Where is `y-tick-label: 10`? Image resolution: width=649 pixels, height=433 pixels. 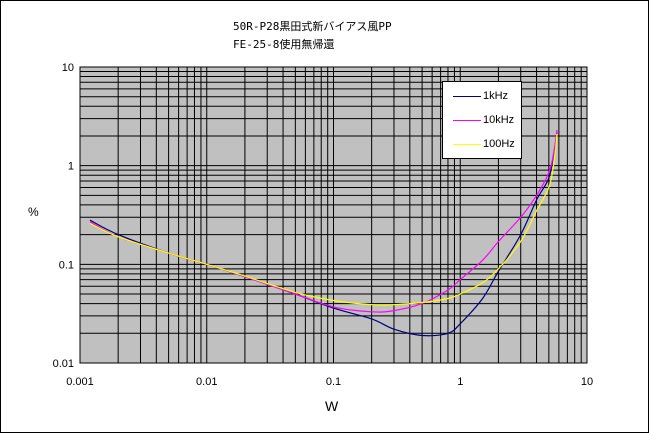
y-tick-label: 10 is located at coordinates (68, 68).